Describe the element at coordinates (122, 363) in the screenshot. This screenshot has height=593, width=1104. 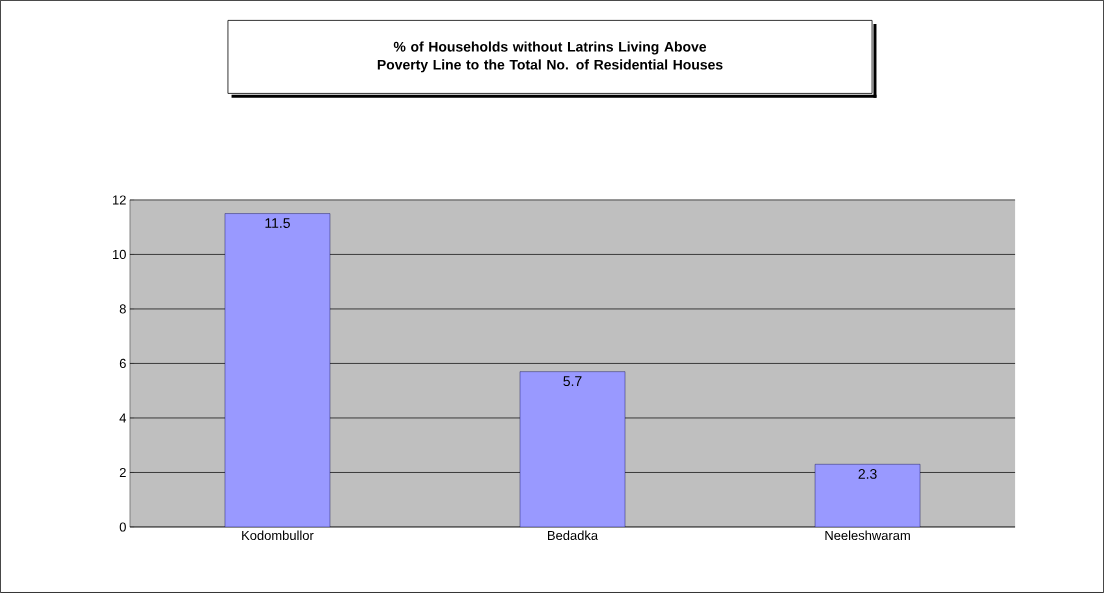
I see `y-tick-label: 6` at that location.